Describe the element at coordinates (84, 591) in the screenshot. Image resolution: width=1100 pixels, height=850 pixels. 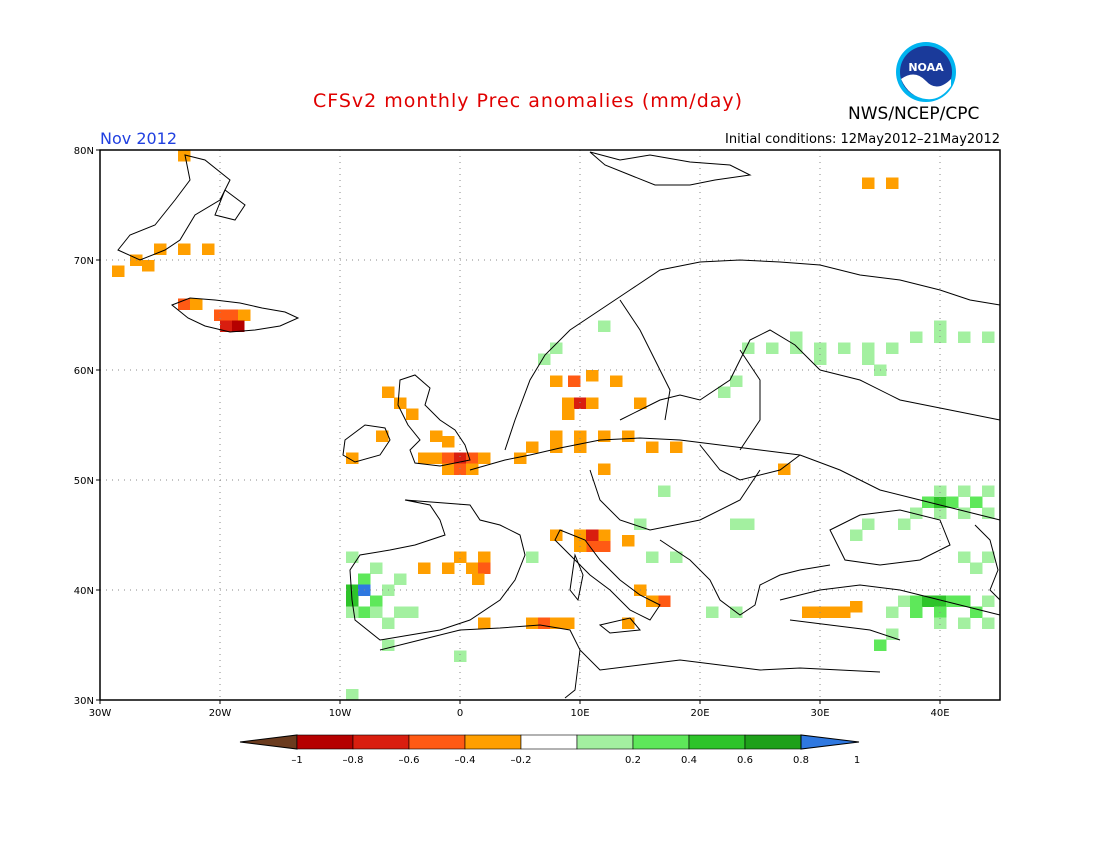
I see `lat-tick-label: 40N` at that location.